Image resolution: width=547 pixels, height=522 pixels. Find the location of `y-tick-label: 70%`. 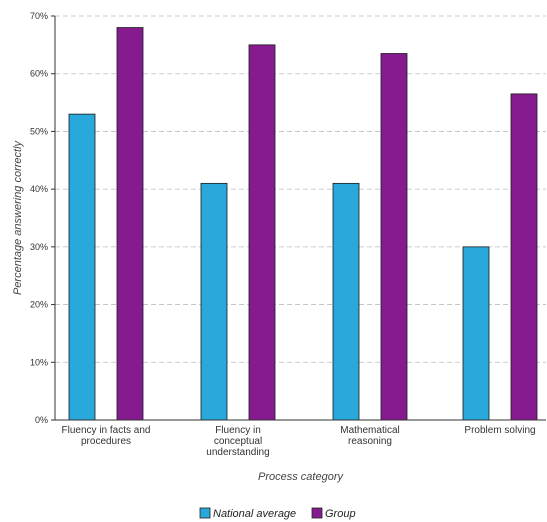

y-tick-label: 70% is located at coordinates (39, 16).